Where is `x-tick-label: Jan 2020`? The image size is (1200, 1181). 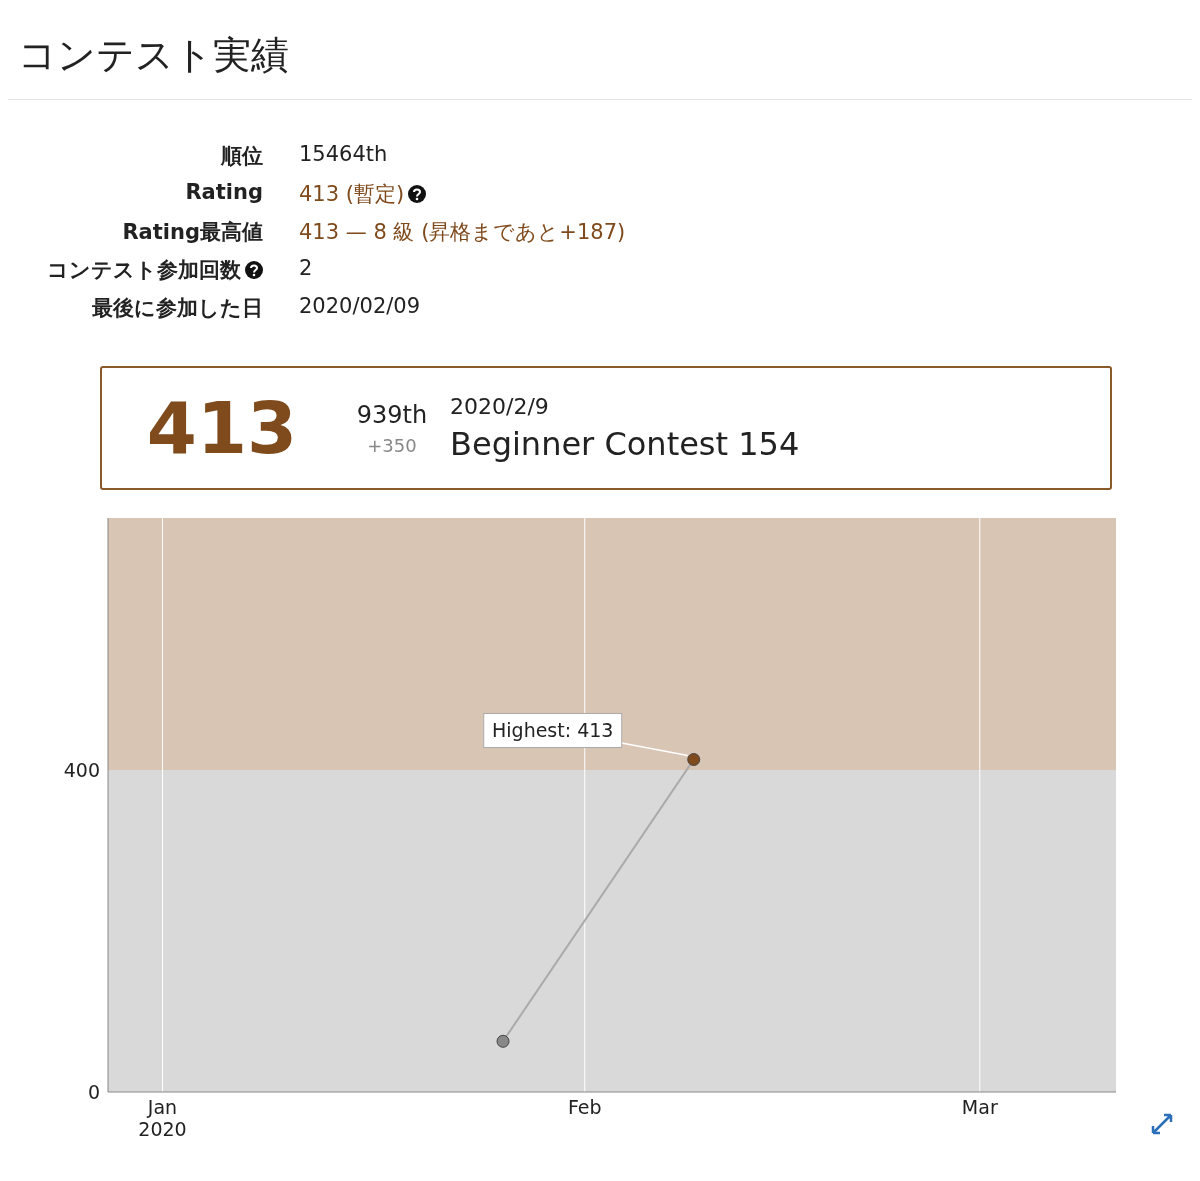 x-tick-label: Jan 2020 is located at coordinates (162, 1118).